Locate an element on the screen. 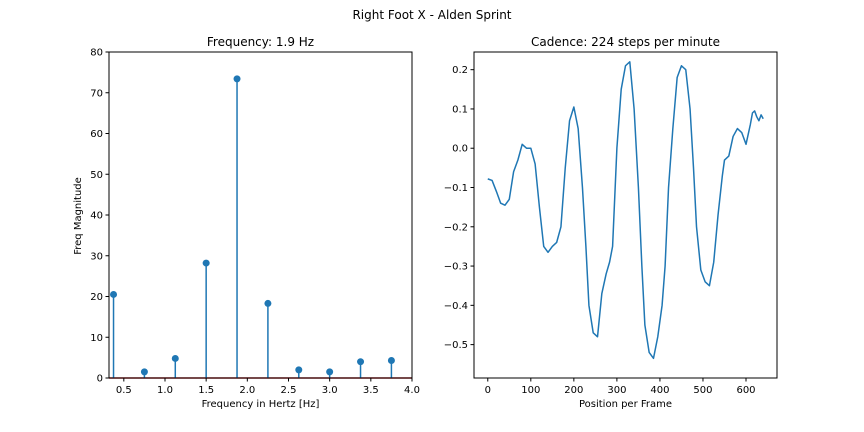 This screenshot has width=864, height=432. y-tick-label: −0.1 is located at coordinates (456, 188).